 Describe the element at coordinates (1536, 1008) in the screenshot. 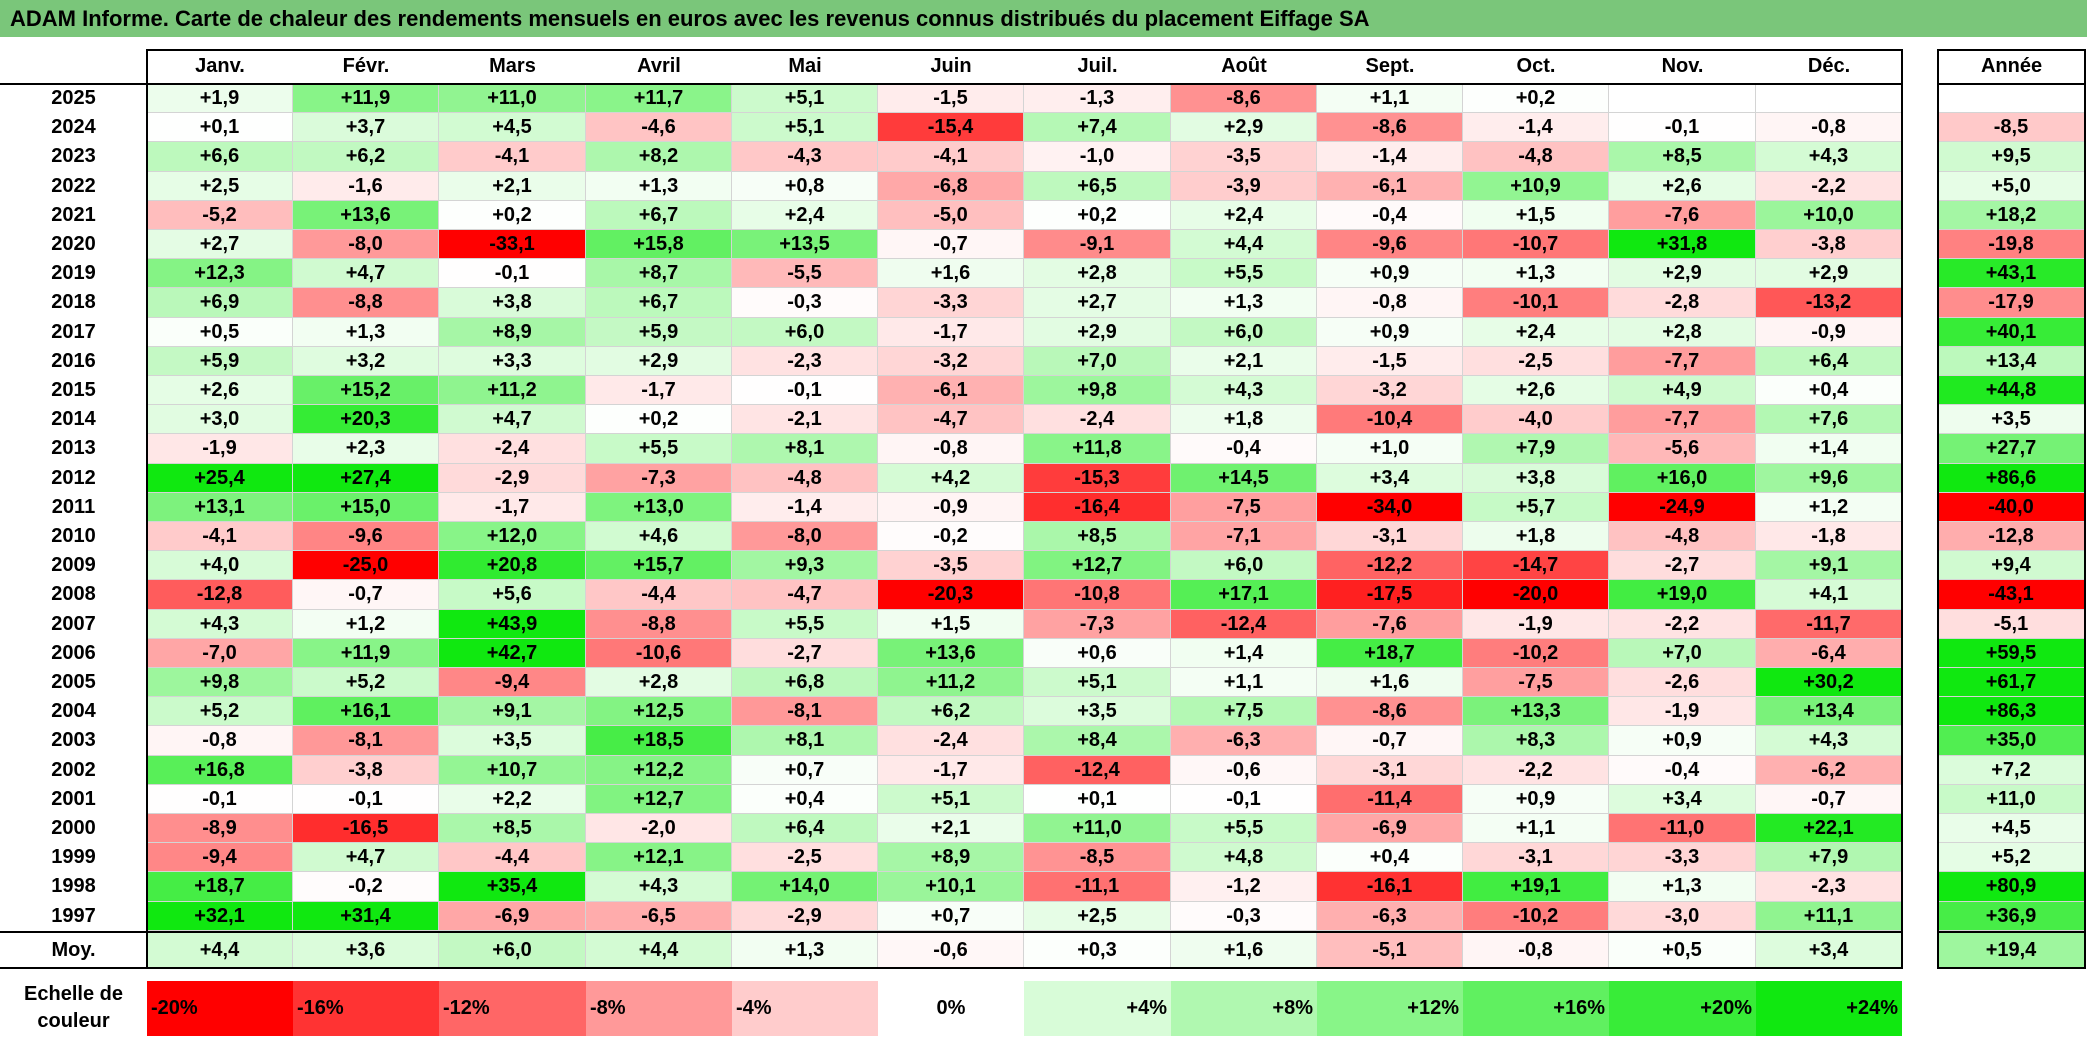

I see `color-scale-step: +16%` at that location.